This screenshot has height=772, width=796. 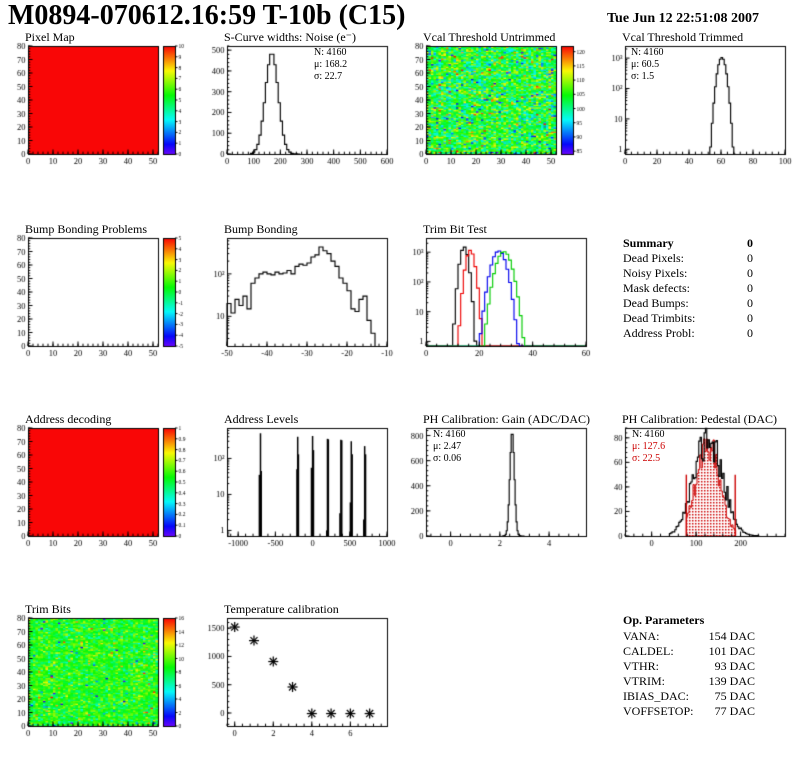 I want to click on summary-label: Dead Trimbits:, so click(x=659, y=318).